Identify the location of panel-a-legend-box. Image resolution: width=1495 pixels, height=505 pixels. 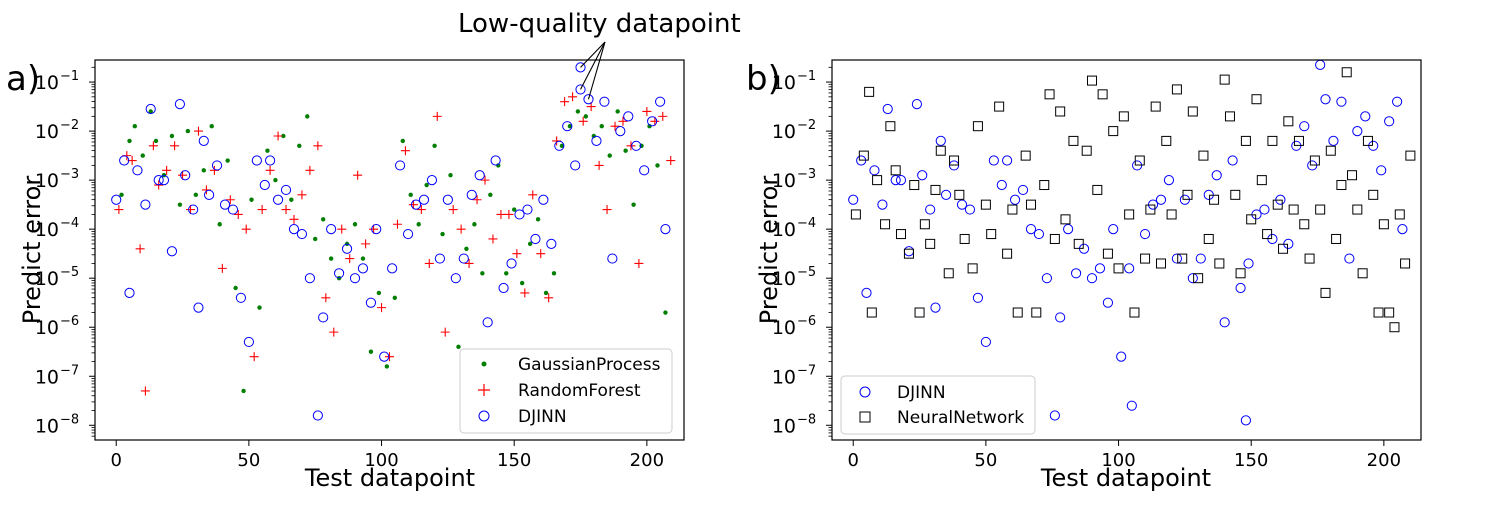
(566, 391).